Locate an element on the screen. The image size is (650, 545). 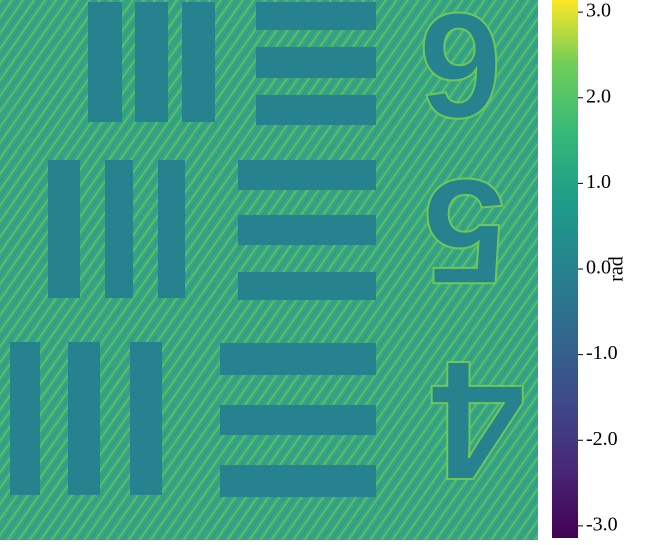
tick-label: -3.0 is located at coordinates (602, 524).